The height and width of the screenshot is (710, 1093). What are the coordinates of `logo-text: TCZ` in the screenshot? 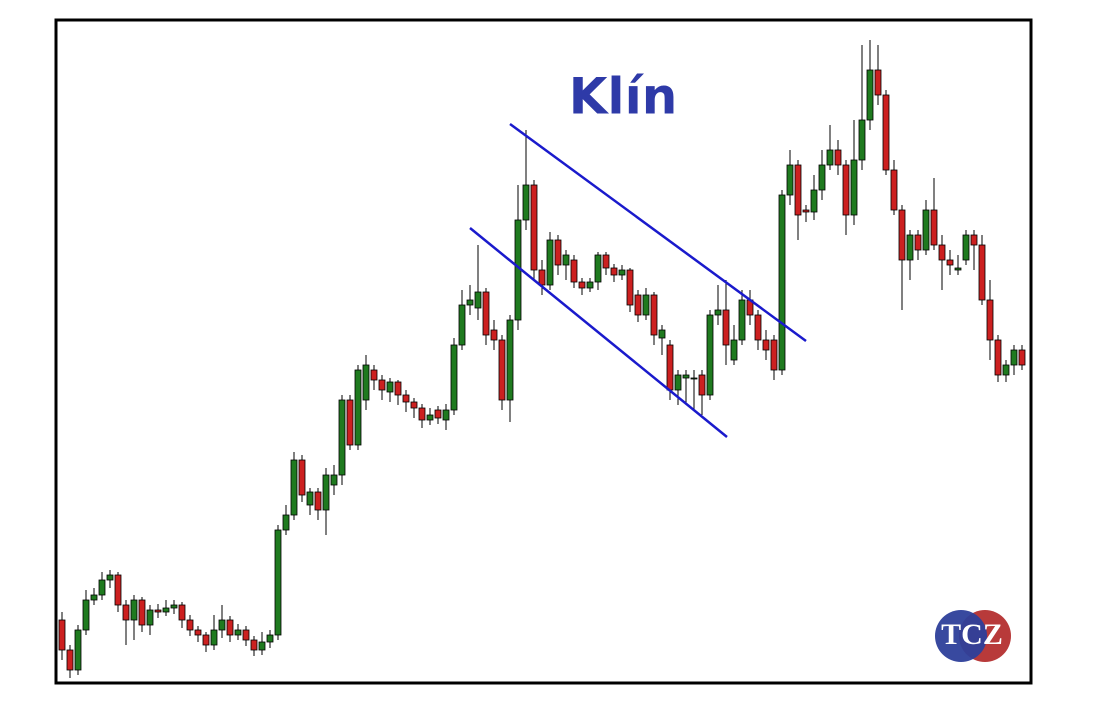 It's located at (972, 634).